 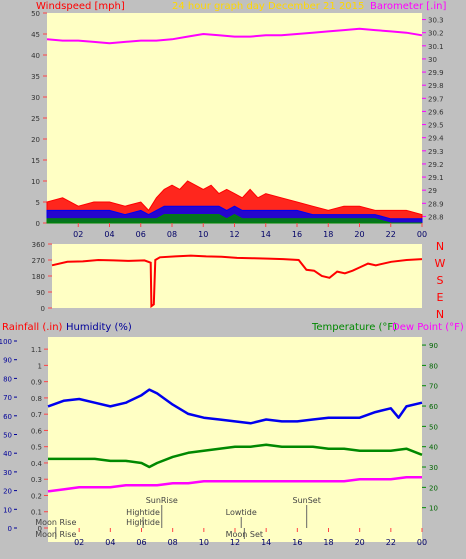 I want to click on series-wind-direction-line, so click(x=237, y=281).